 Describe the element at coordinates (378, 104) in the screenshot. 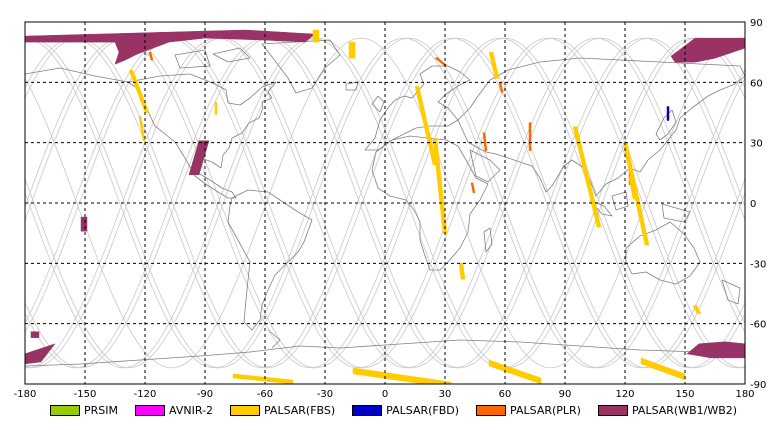

I see `coastline-britain` at that location.